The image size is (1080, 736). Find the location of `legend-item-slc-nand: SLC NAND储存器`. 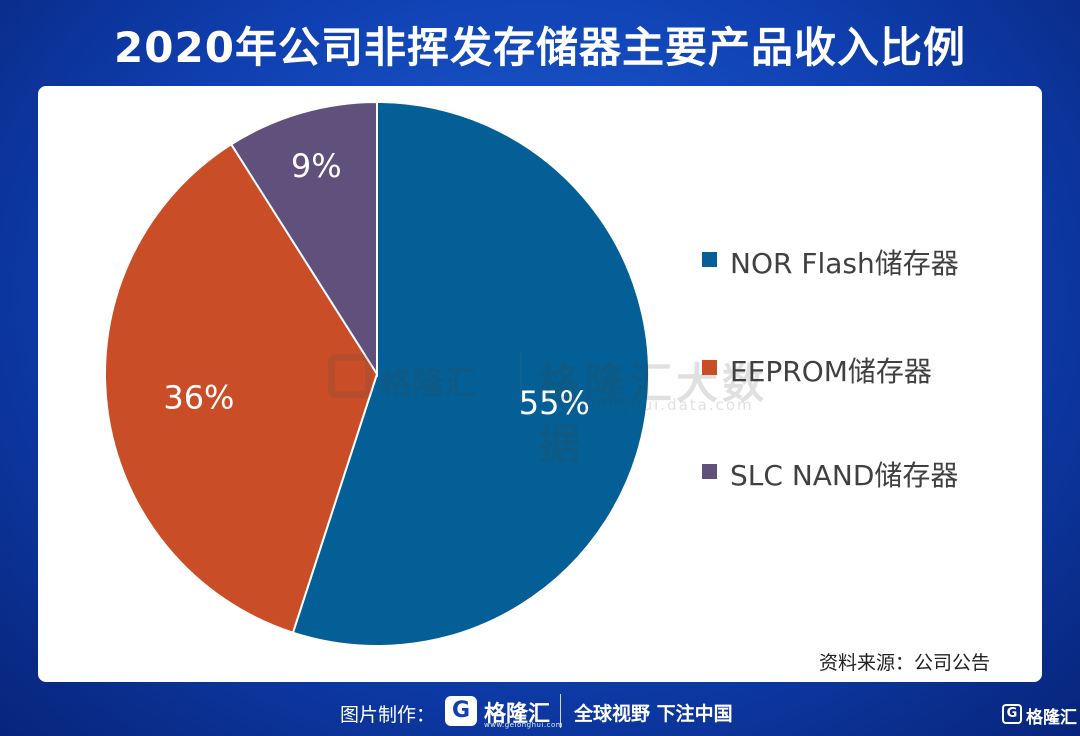

legend-item-slc-nand: SLC NAND储存器 is located at coordinates (867, 474).